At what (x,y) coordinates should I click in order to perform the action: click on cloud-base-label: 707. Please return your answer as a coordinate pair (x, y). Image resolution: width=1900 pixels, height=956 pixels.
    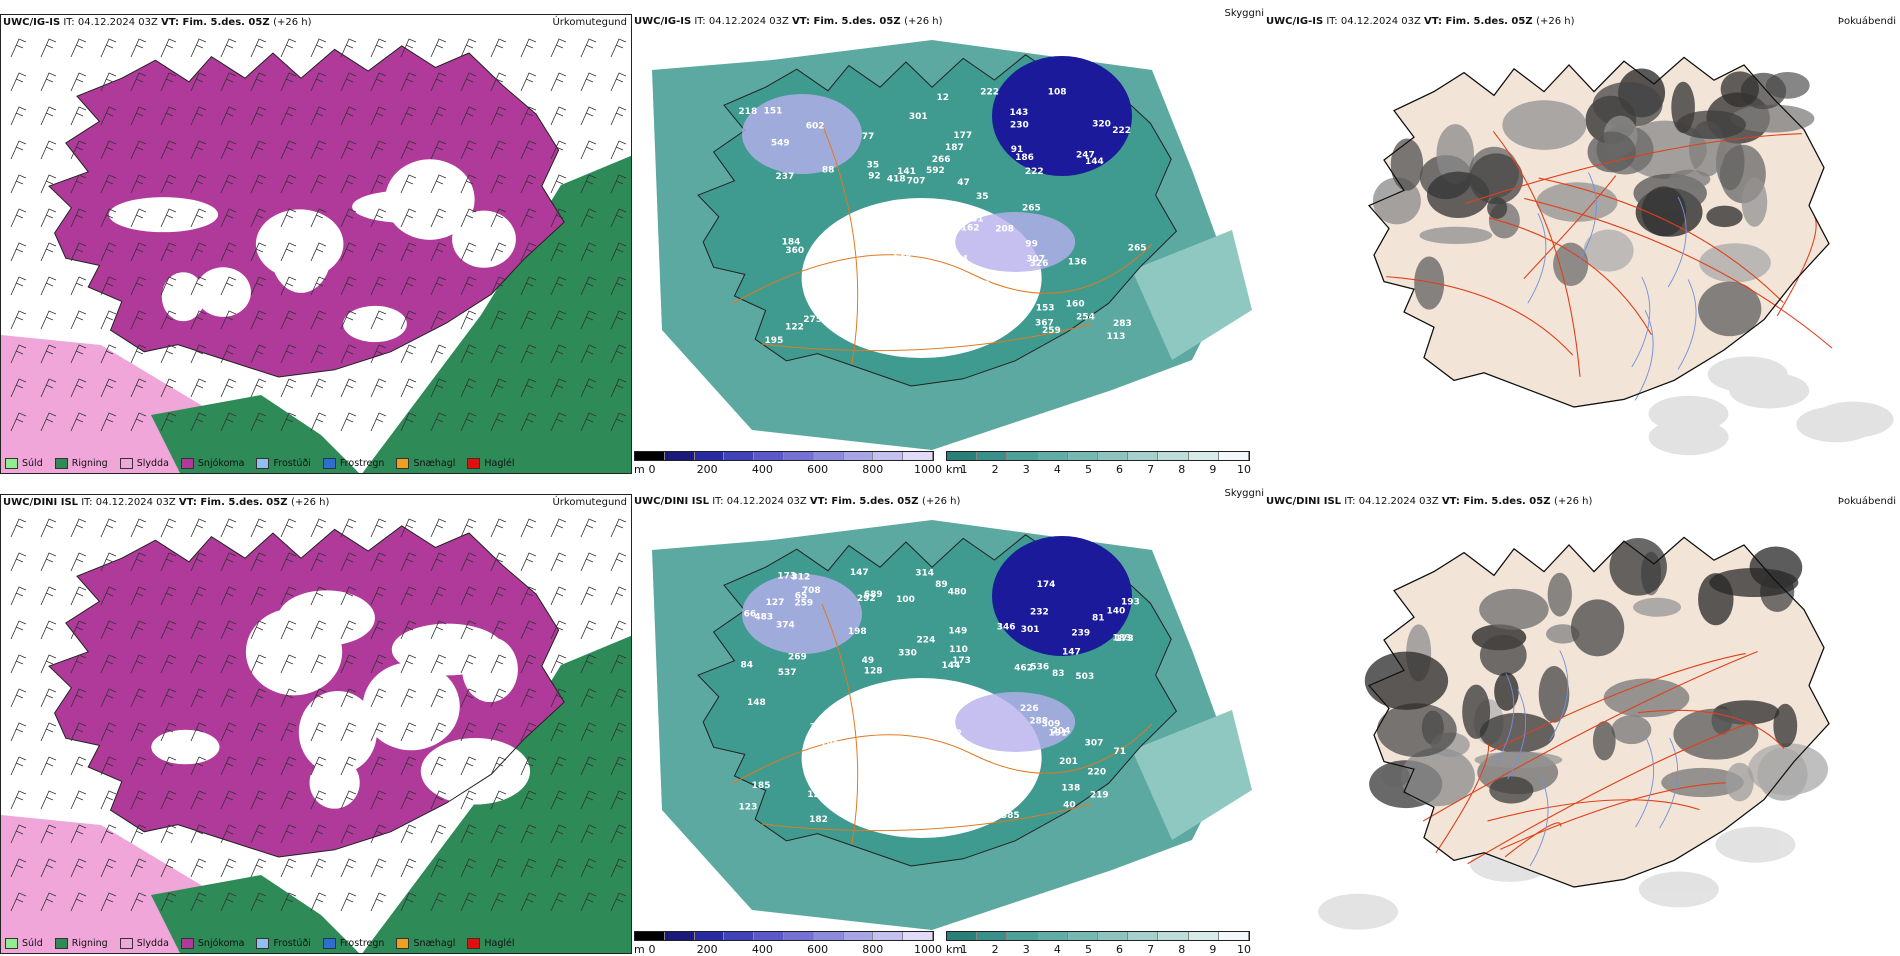
    Looking at the image, I should click on (916, 181).